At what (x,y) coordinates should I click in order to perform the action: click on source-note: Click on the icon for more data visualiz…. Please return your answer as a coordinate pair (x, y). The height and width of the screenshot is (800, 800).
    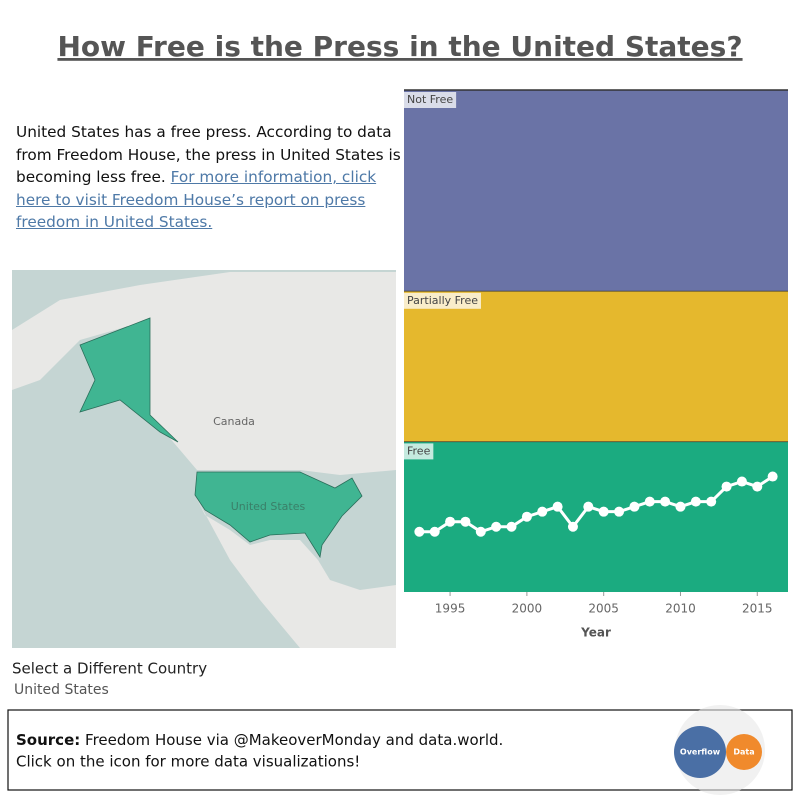
    Looking at the image, I should click on (188, 762).